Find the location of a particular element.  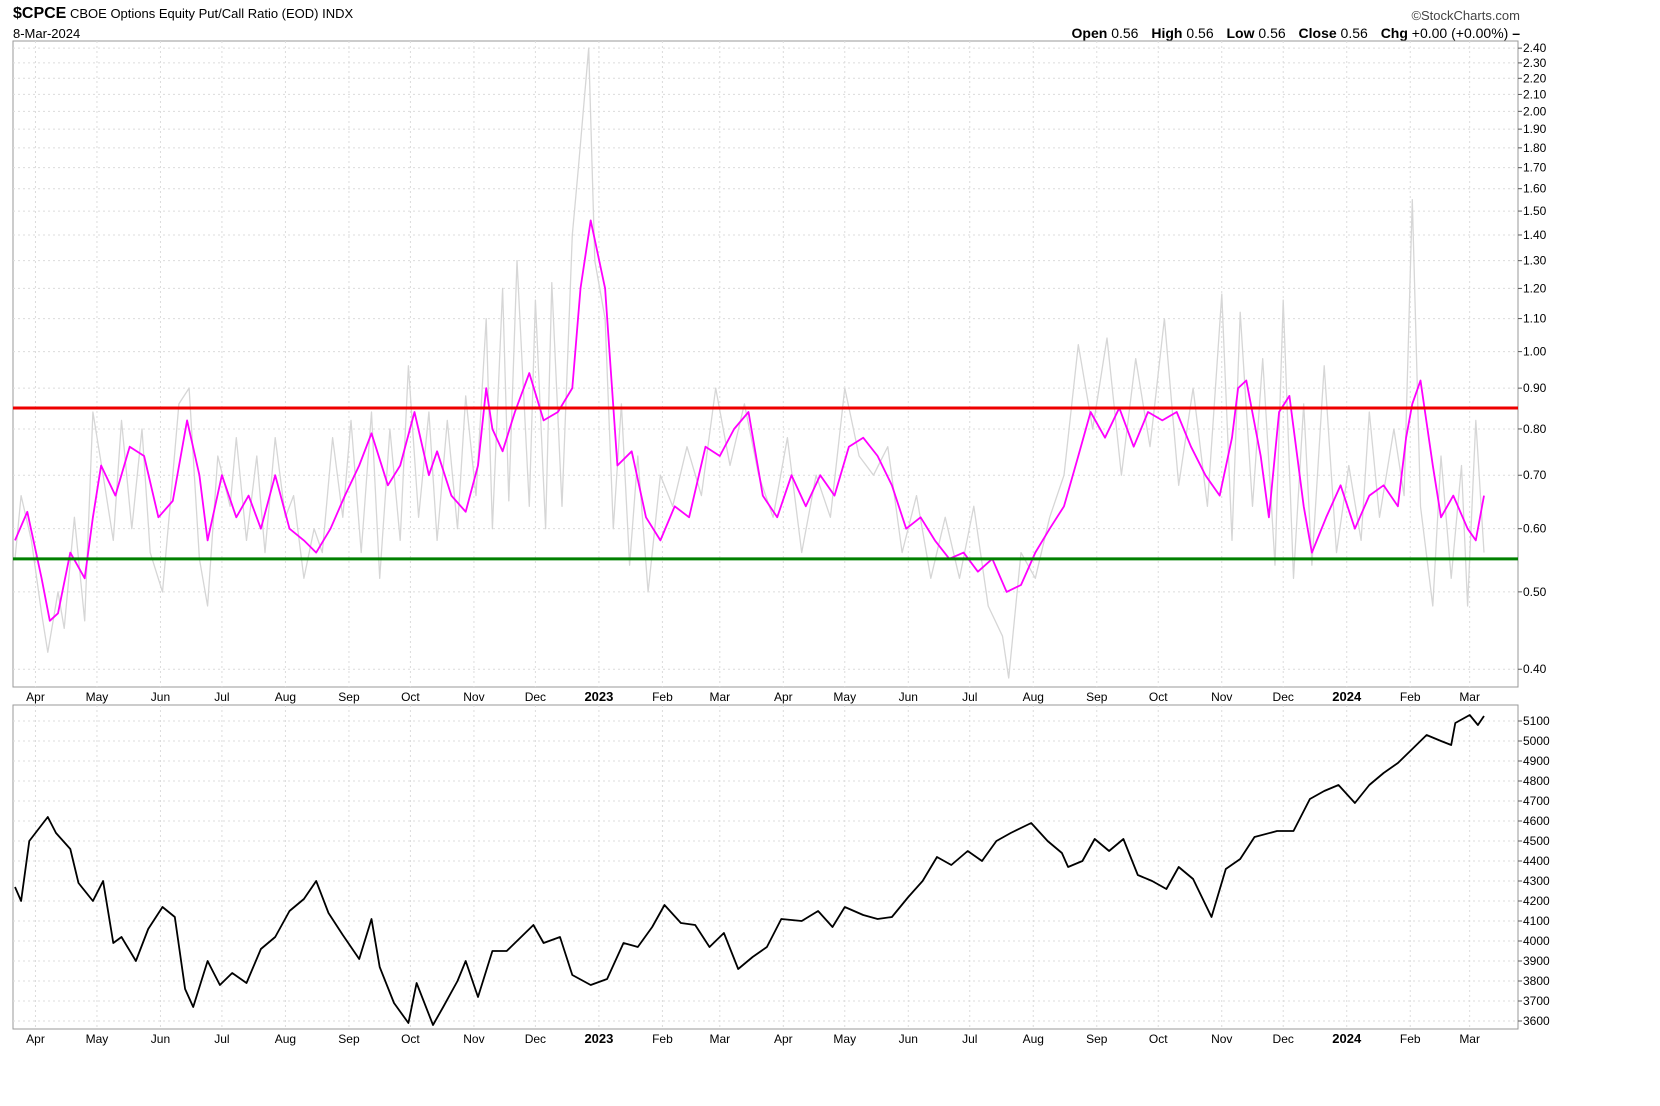

y-tick-label: 2.20 is located at coordinates (1535, 78).